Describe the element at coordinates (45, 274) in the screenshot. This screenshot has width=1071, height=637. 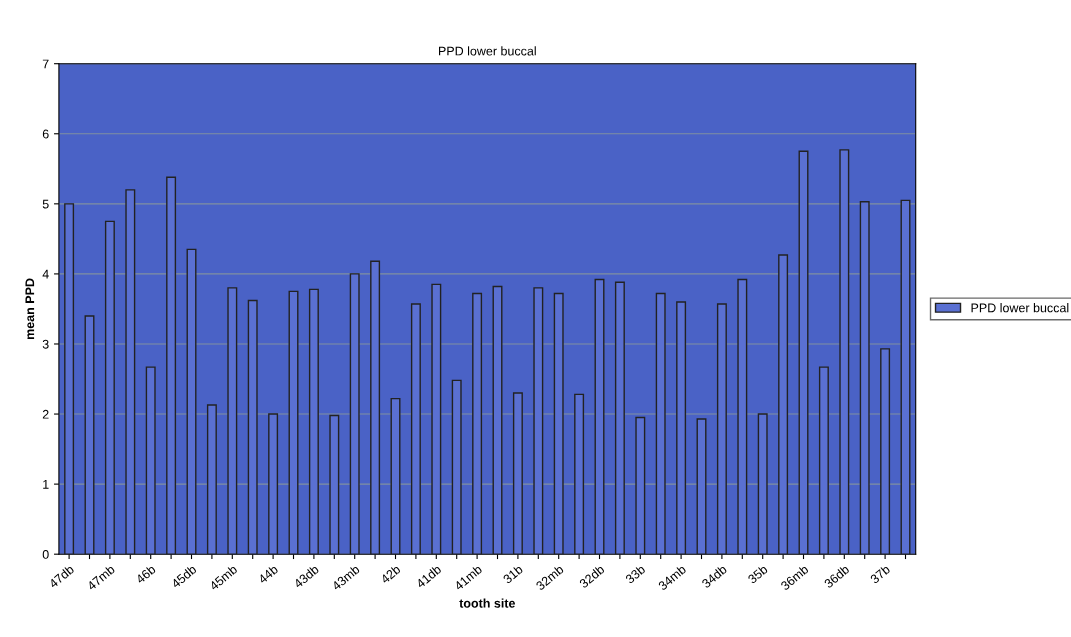
I see `y-tick-label: 4` at that location.